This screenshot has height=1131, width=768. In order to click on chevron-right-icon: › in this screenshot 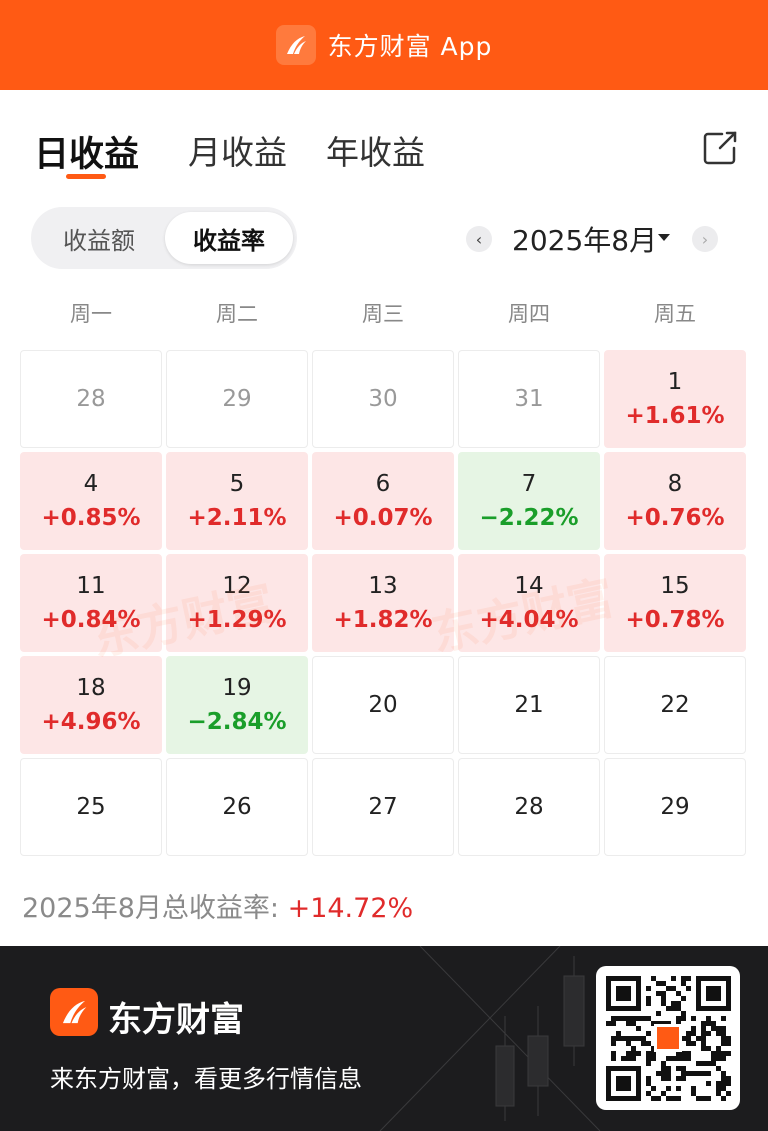, I will do `click(705, 239)`.